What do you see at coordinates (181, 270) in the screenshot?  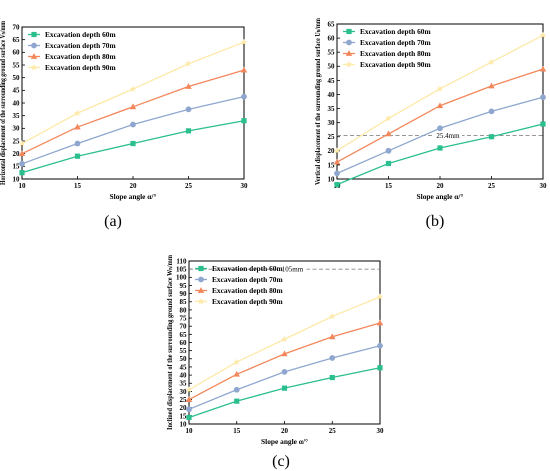 I see `y-tick-label: 105` at bounding box center [181, 270].